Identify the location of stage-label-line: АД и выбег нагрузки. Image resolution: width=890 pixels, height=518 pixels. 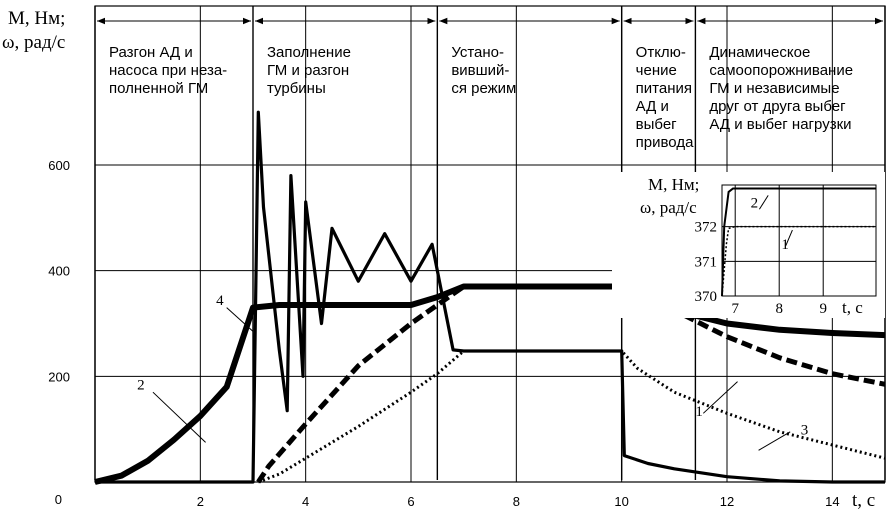
(780, 124).